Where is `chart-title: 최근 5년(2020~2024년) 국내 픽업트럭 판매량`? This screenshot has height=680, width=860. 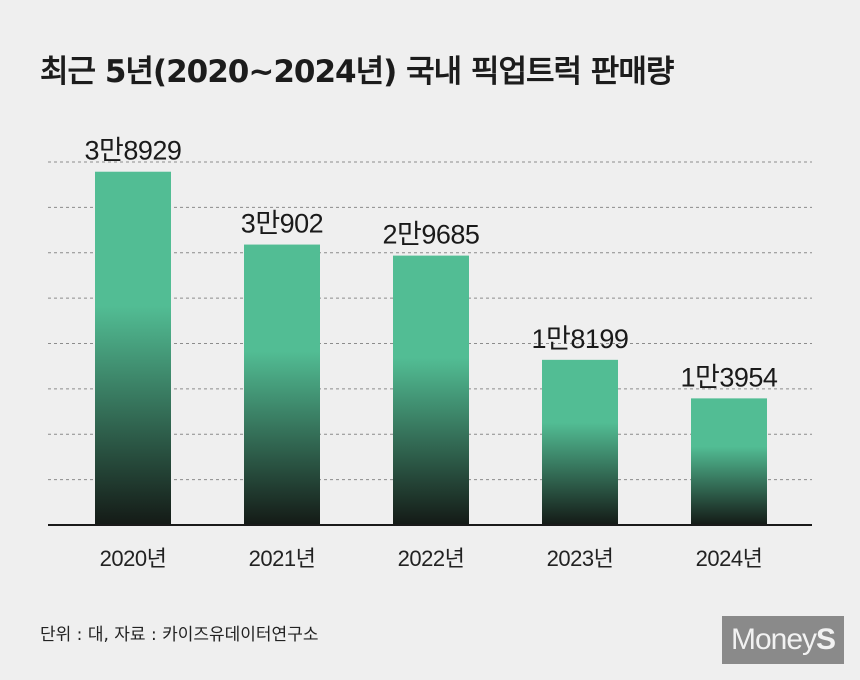 chart-title: 최근 5년(2020~2024년) 국내 픽업트럭 판매량 is located at coordinates (357, 72).